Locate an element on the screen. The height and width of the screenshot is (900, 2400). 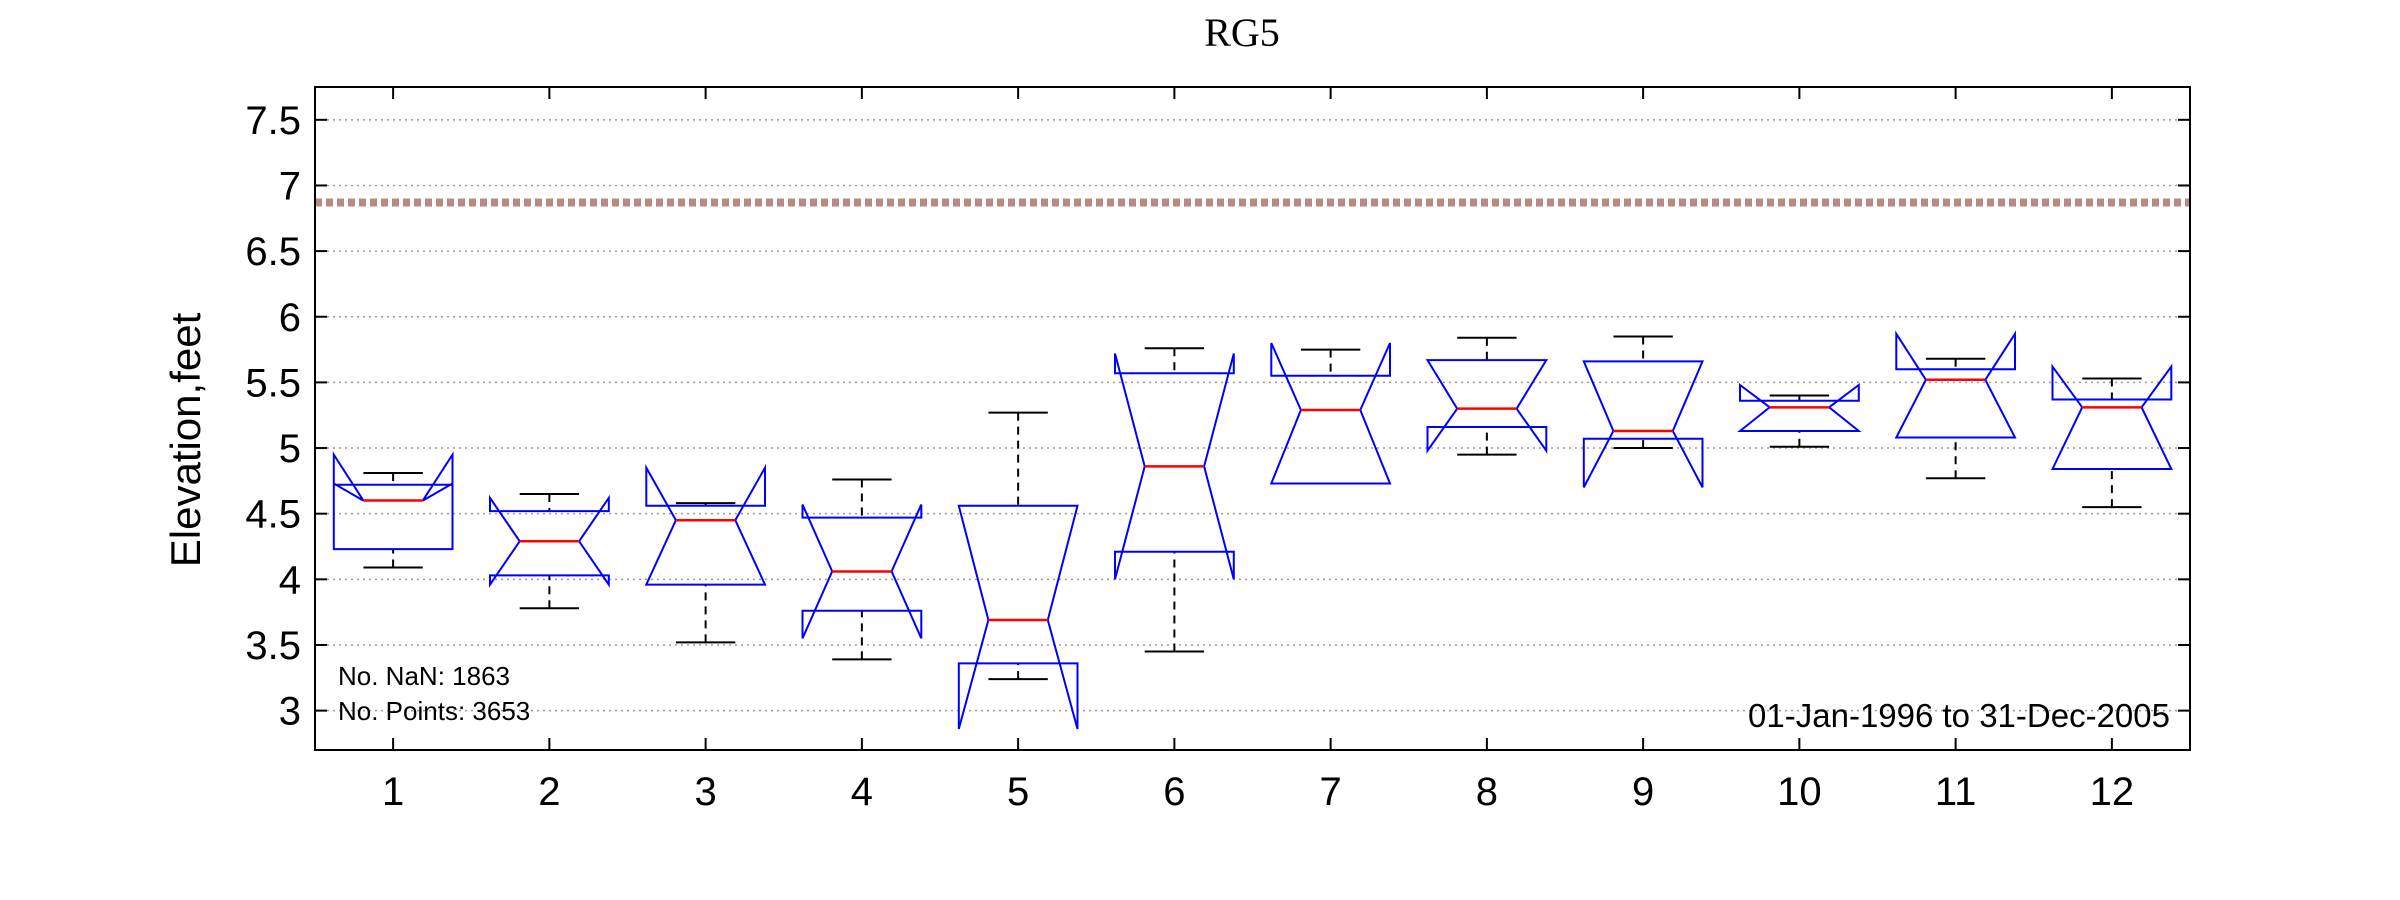
points-count-annotation: No. Points: 3653 is located at coordinates (434, 711).